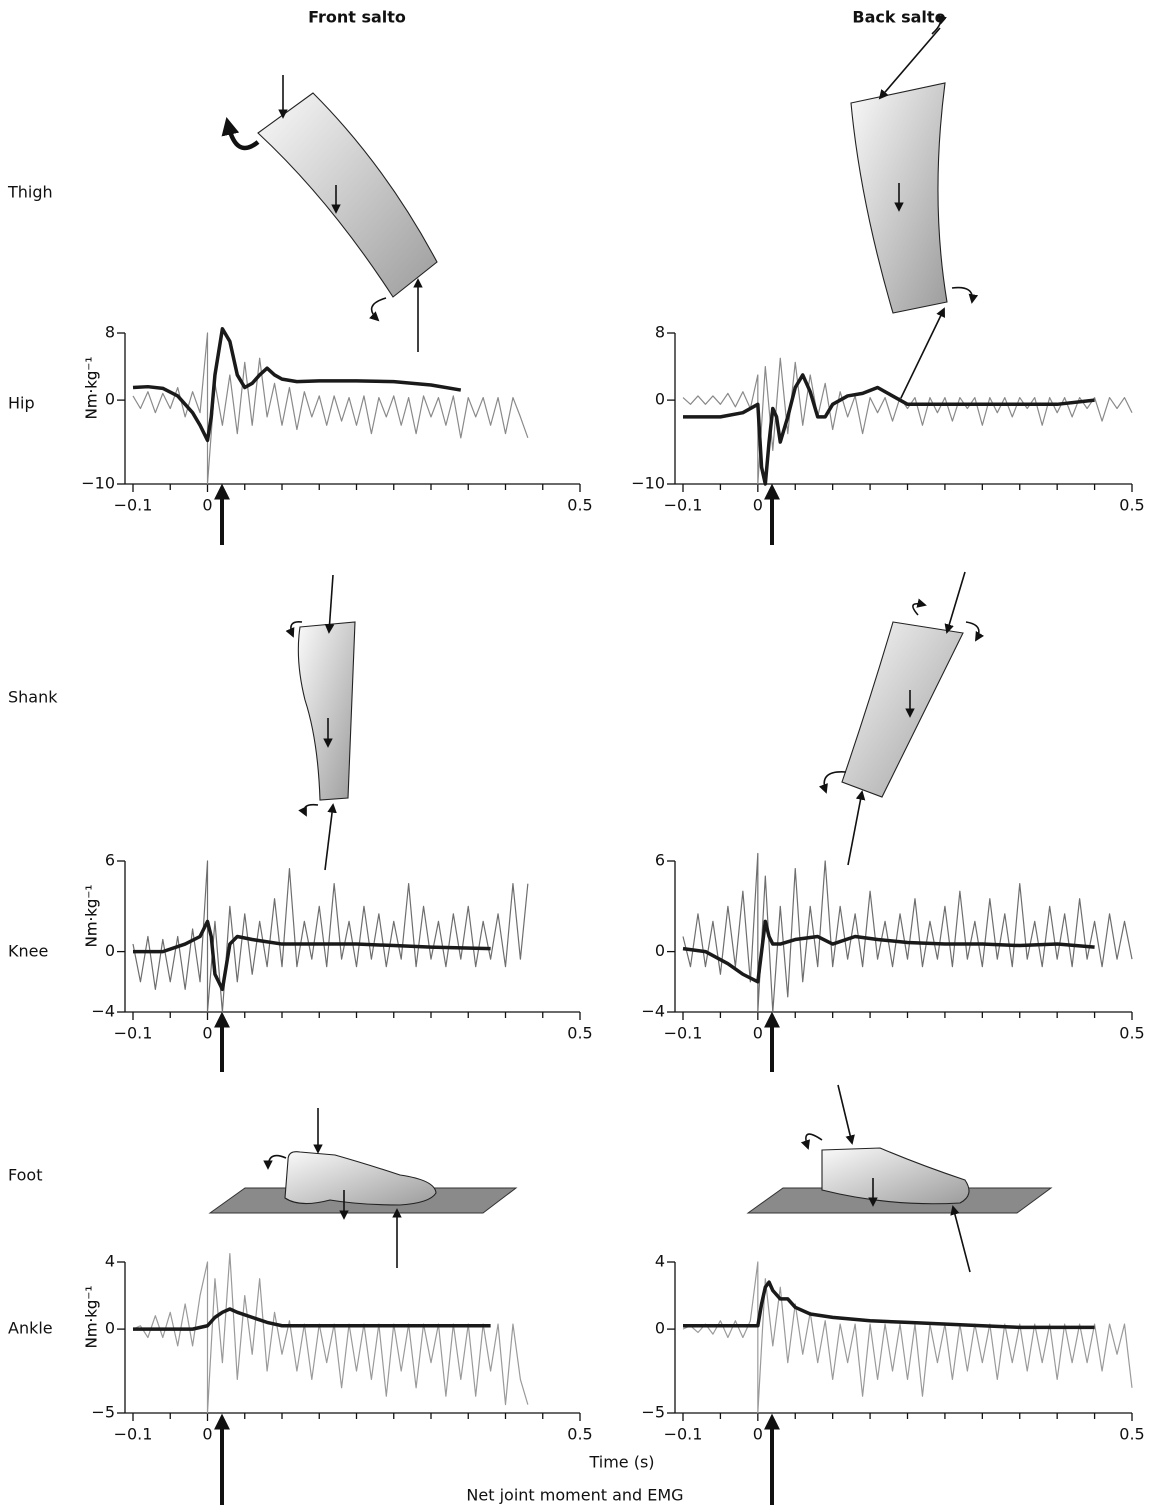 This screenshot has height=1509, width=1151. I want to click on chart: −0.1 0 0.5 −5 0 4Nm·kg⁻¹, so click(338, 1348).